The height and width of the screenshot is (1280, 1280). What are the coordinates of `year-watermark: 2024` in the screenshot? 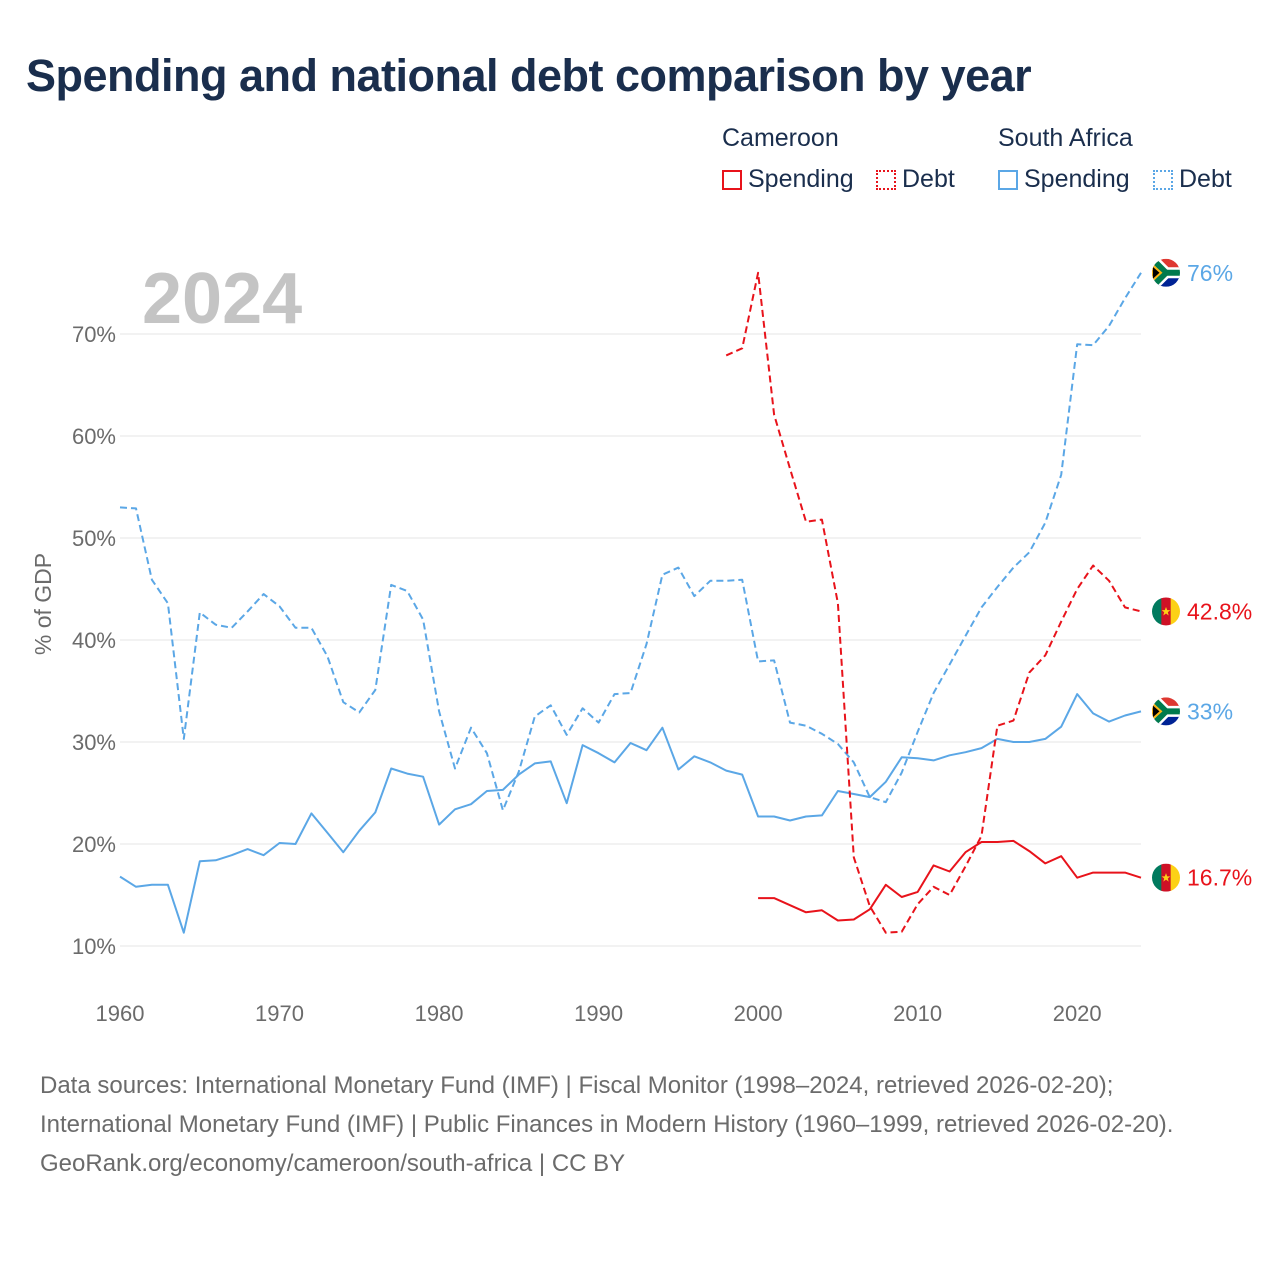 It's located at (222, 299).